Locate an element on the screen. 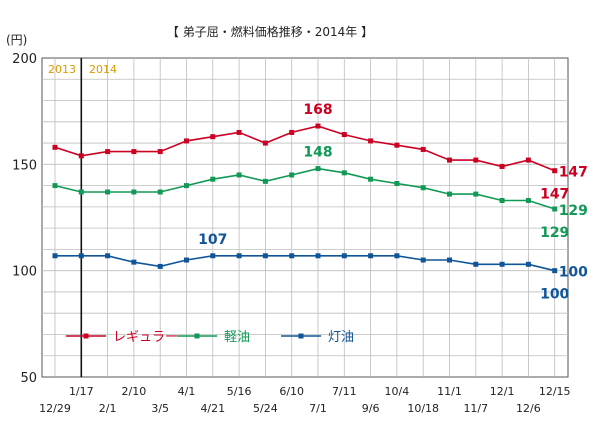  x-tick-label: 4/21 is located at coordinates (212, 408).